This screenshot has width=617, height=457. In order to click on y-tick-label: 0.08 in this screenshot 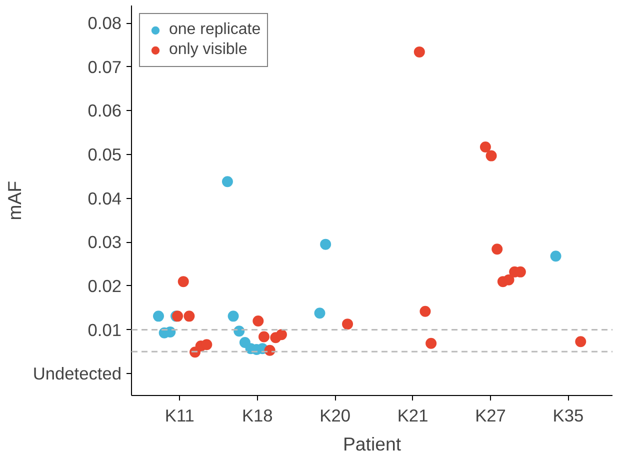, I will do `click(105, 23)`.